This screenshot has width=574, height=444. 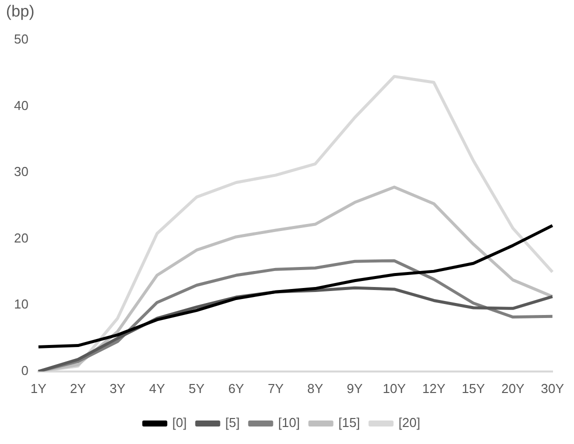 I want to click on legend-label: [10], so click(x=289, y=422).